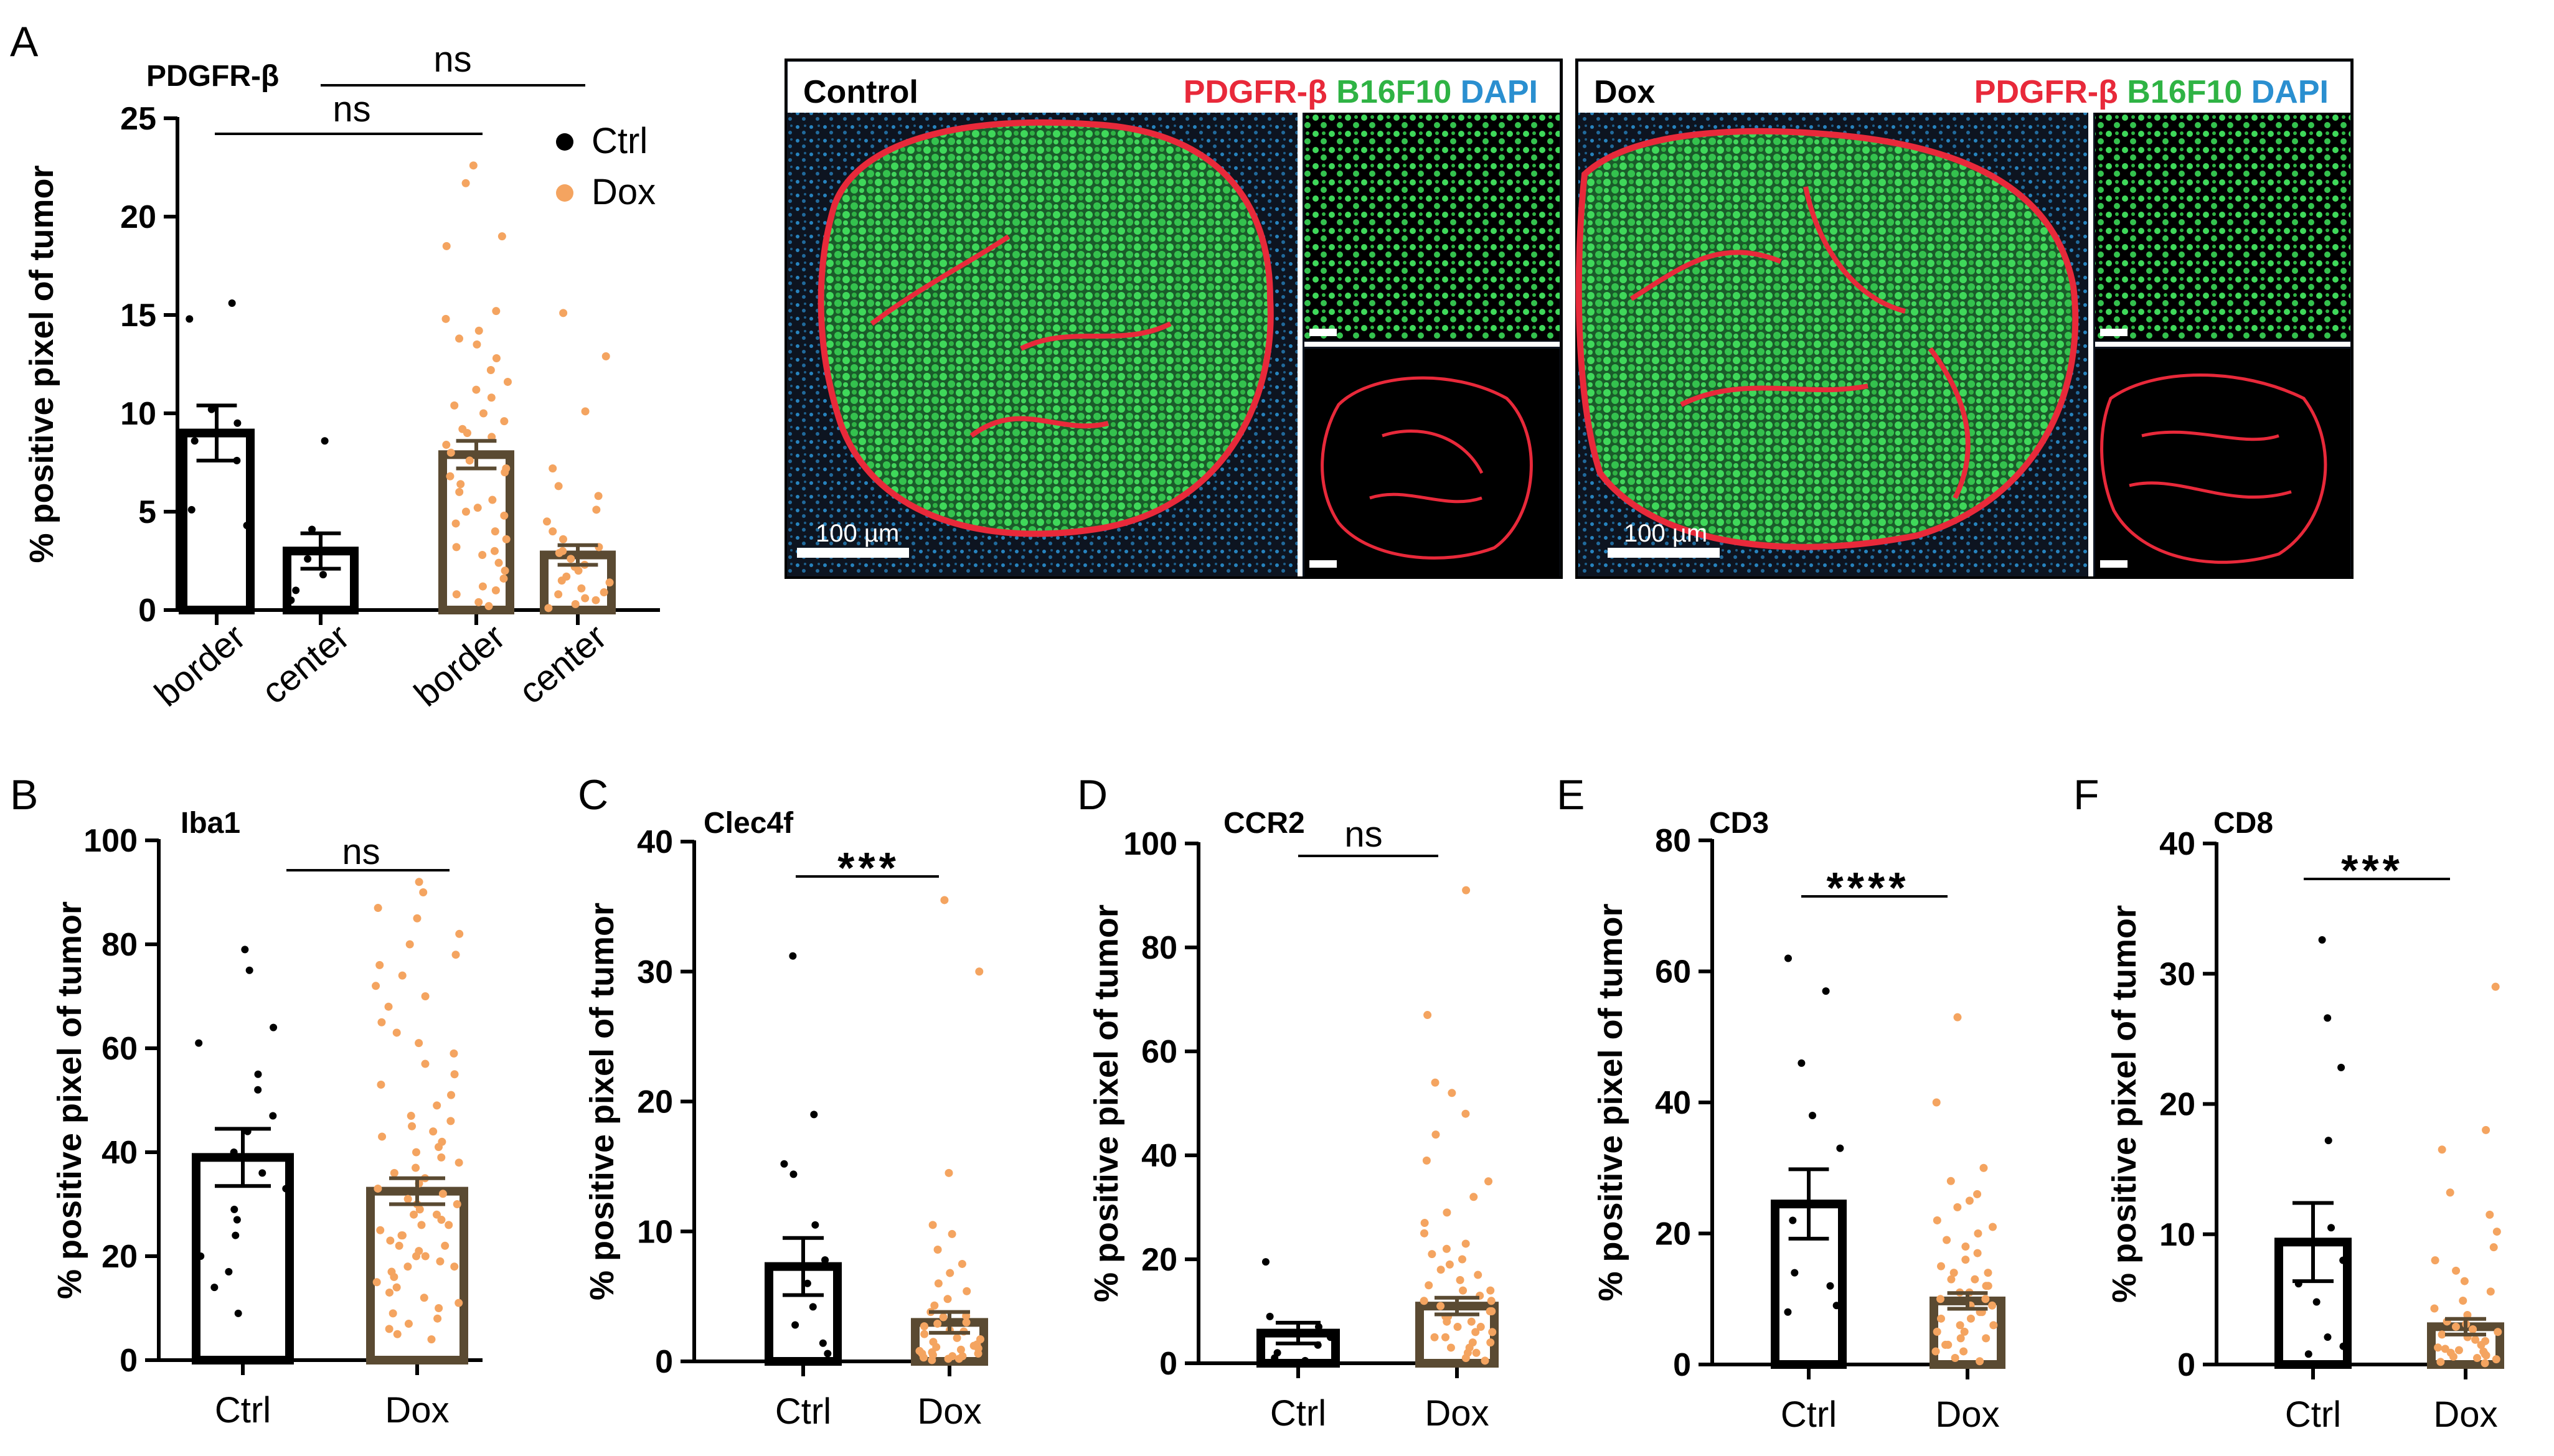 The width and height of the screenshot is (2554, 1456). Describe the element at coordinates (1106, 1103) in the screenshot. I see `chart-d-ylabel: % positive pixel of tumor` at that location.